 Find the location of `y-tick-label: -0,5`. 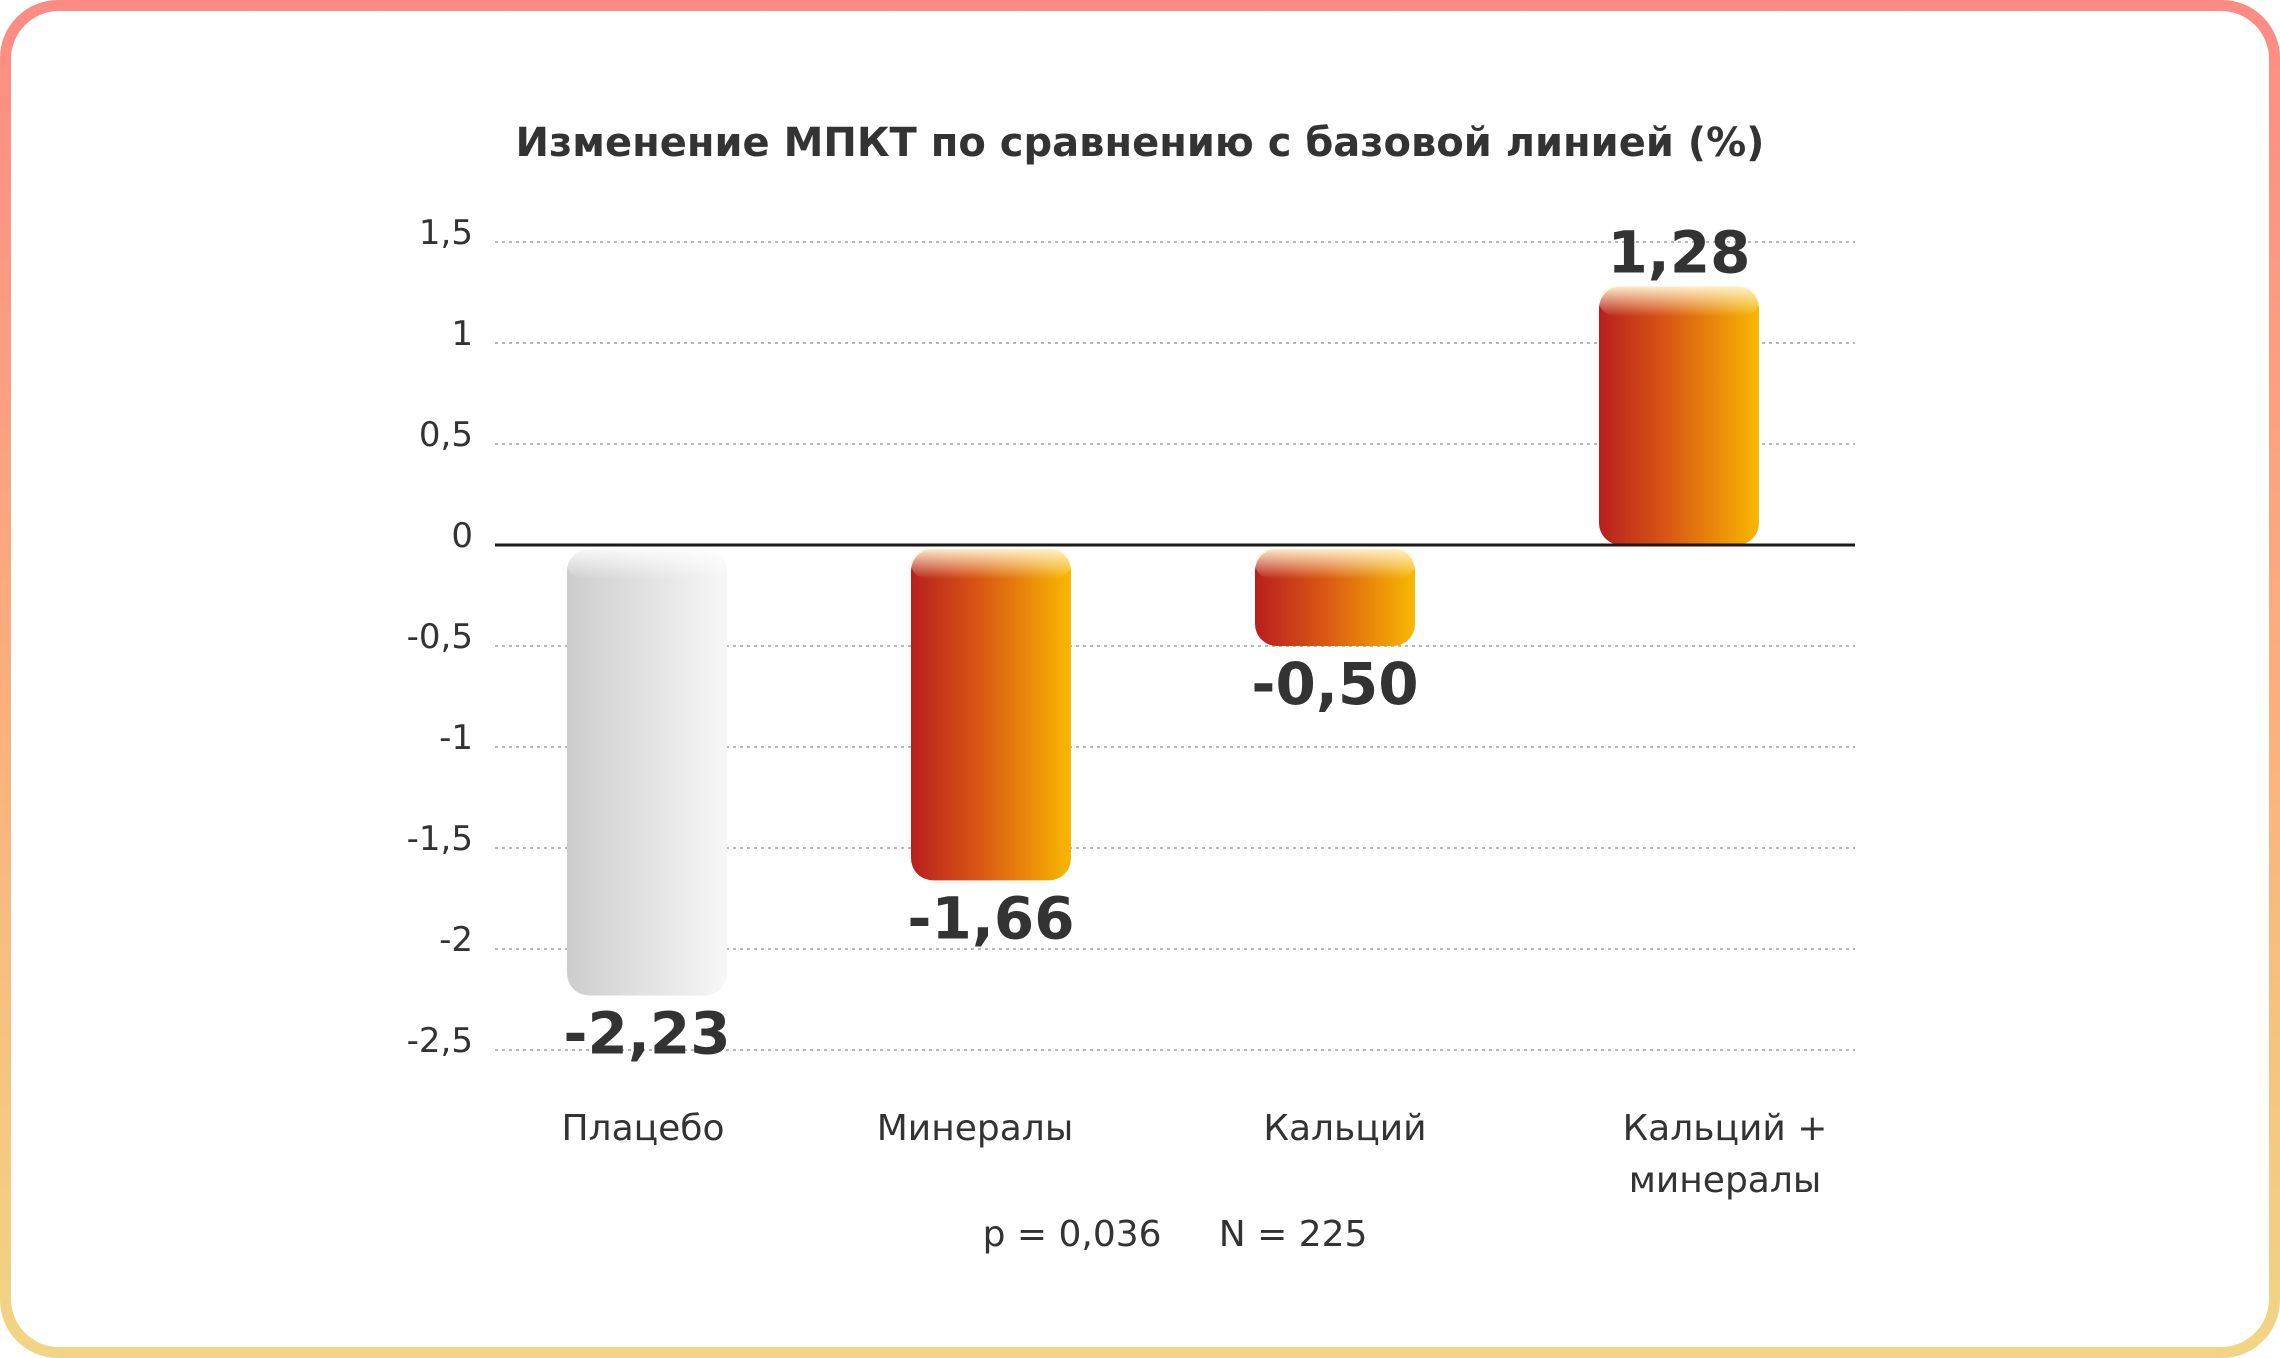

y-tick-label: -0,5 is located at coordinates (440, 637).